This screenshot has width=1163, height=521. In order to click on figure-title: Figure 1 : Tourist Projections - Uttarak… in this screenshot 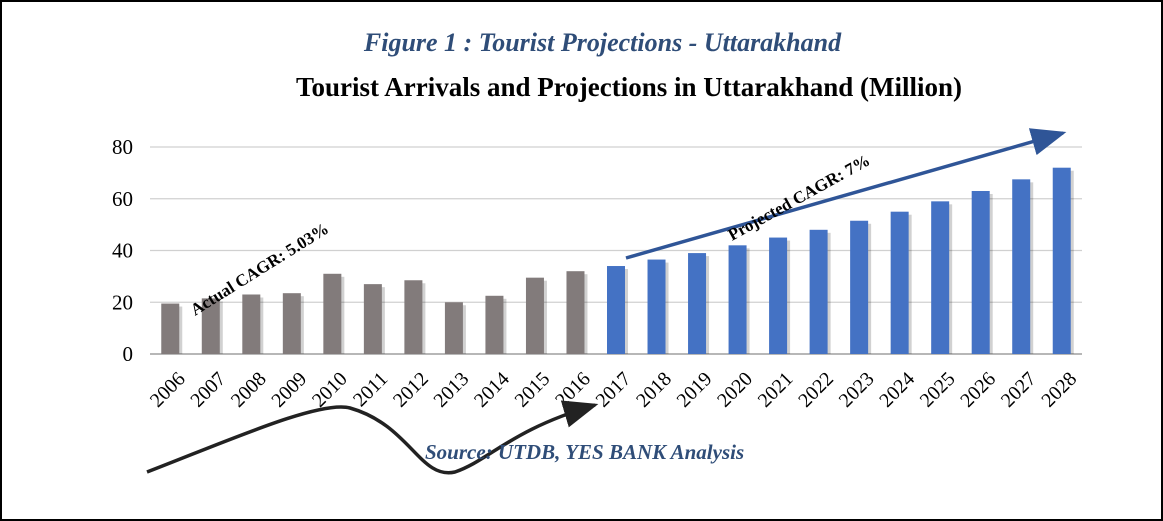, I will do `click(602, 42)`.